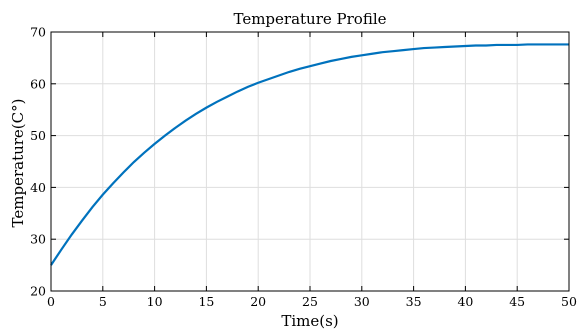 This screenshot has width=579, height=331. What do you see at coordinates (38, 83) in the screenshot?
I see `y-tick-label: 60` at bounding box center [38, 83].